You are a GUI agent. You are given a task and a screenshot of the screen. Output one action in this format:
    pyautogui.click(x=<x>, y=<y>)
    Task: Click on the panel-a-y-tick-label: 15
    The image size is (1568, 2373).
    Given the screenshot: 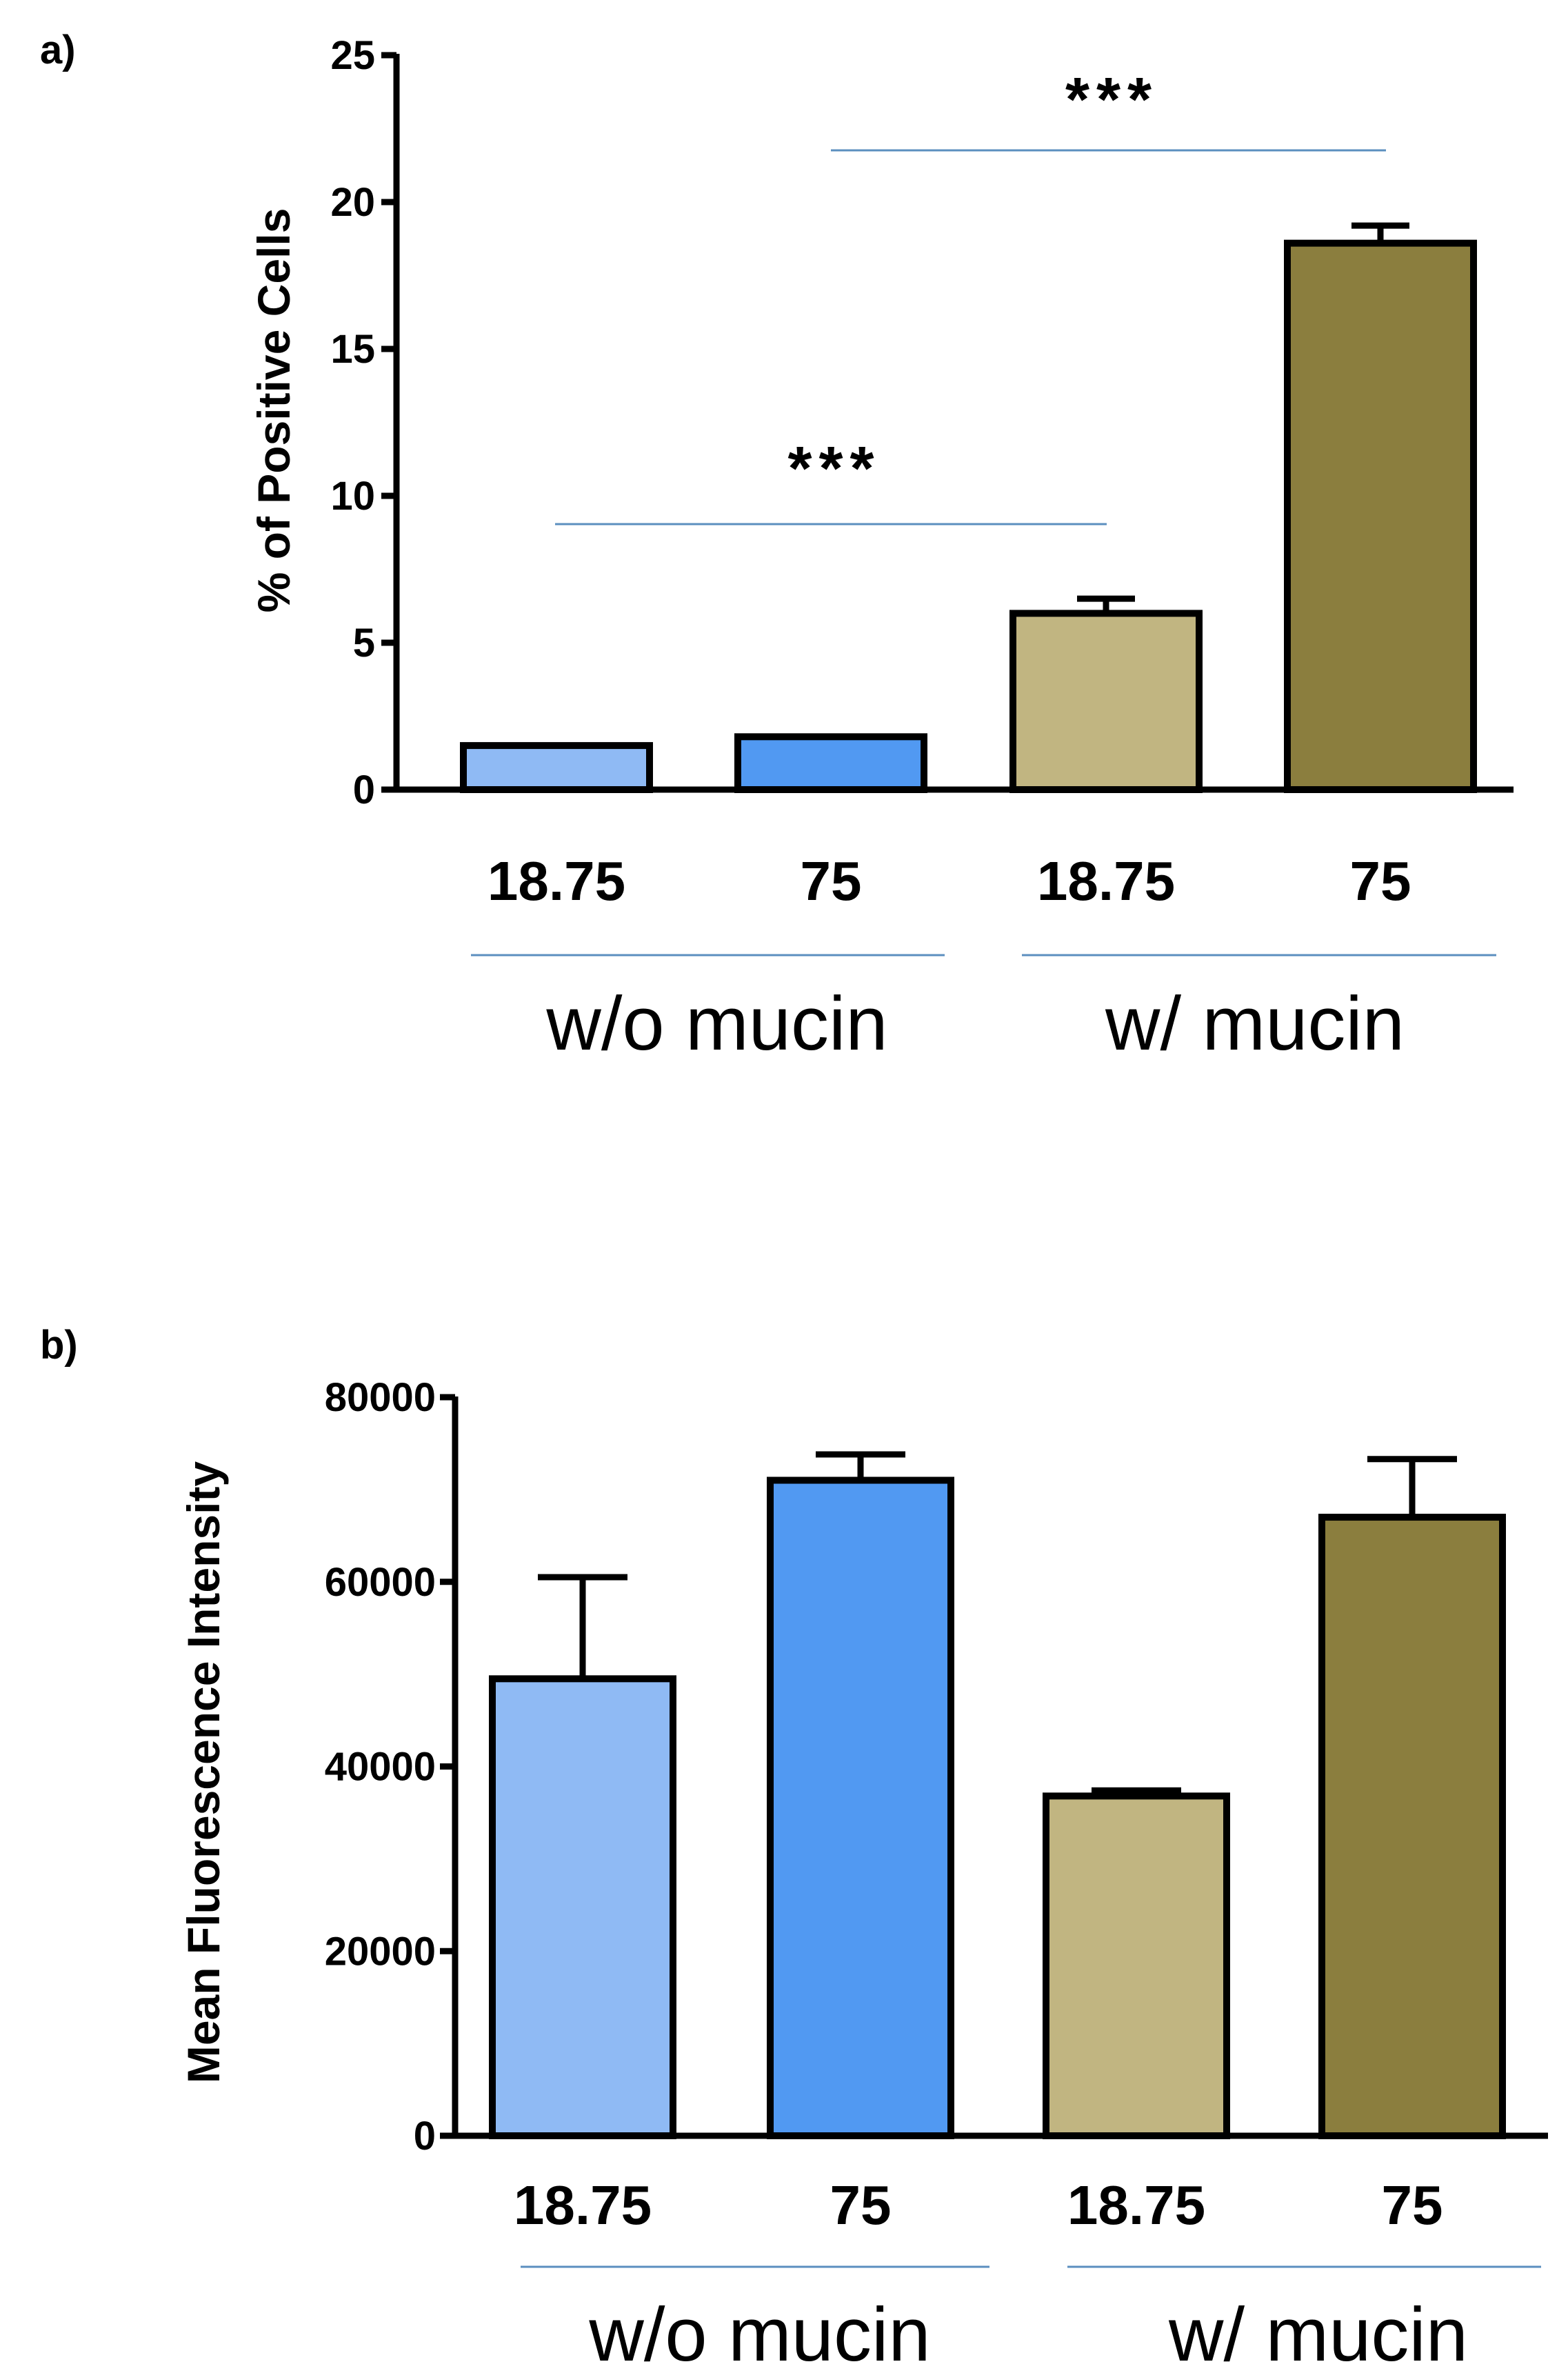 What is the action you would take?
    pyautogui.click(x=352, y=349)
    